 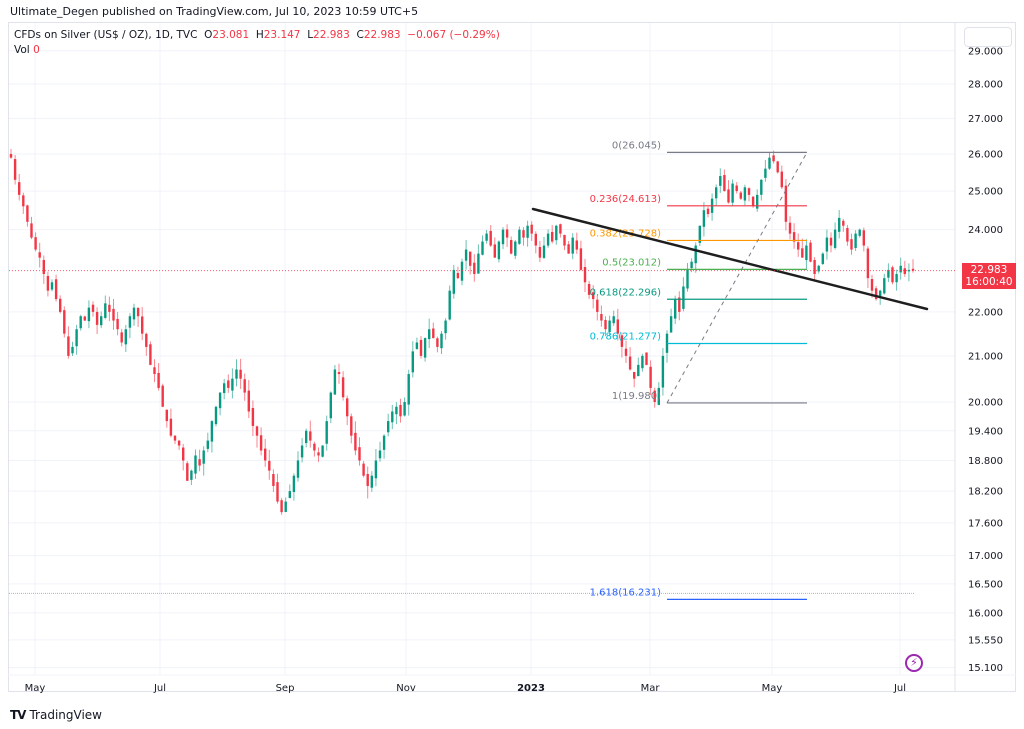 I want to click on fib-level-label: 1(19.980), so click(x=636, y=396).